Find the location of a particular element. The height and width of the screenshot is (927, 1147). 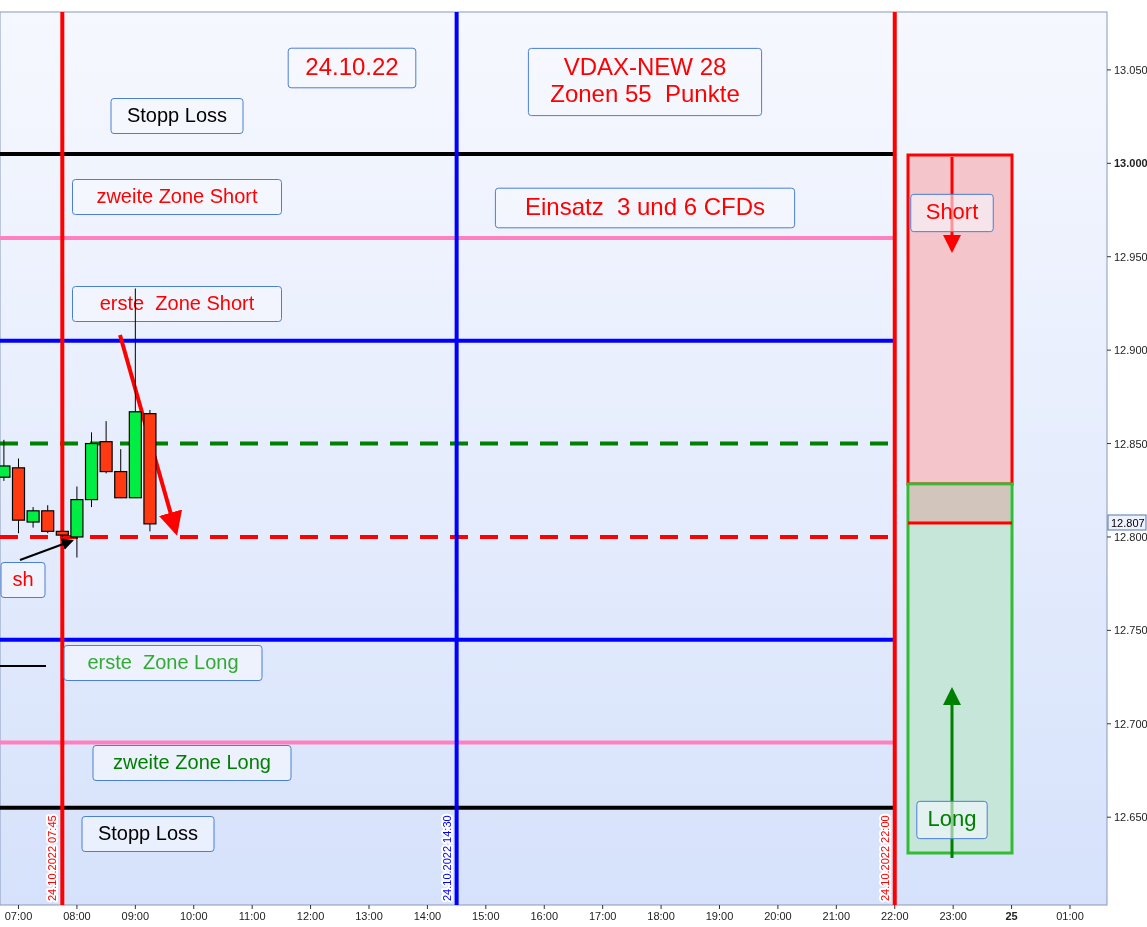

x-tick-label: 16:00 is located at coordinates (544, 916).